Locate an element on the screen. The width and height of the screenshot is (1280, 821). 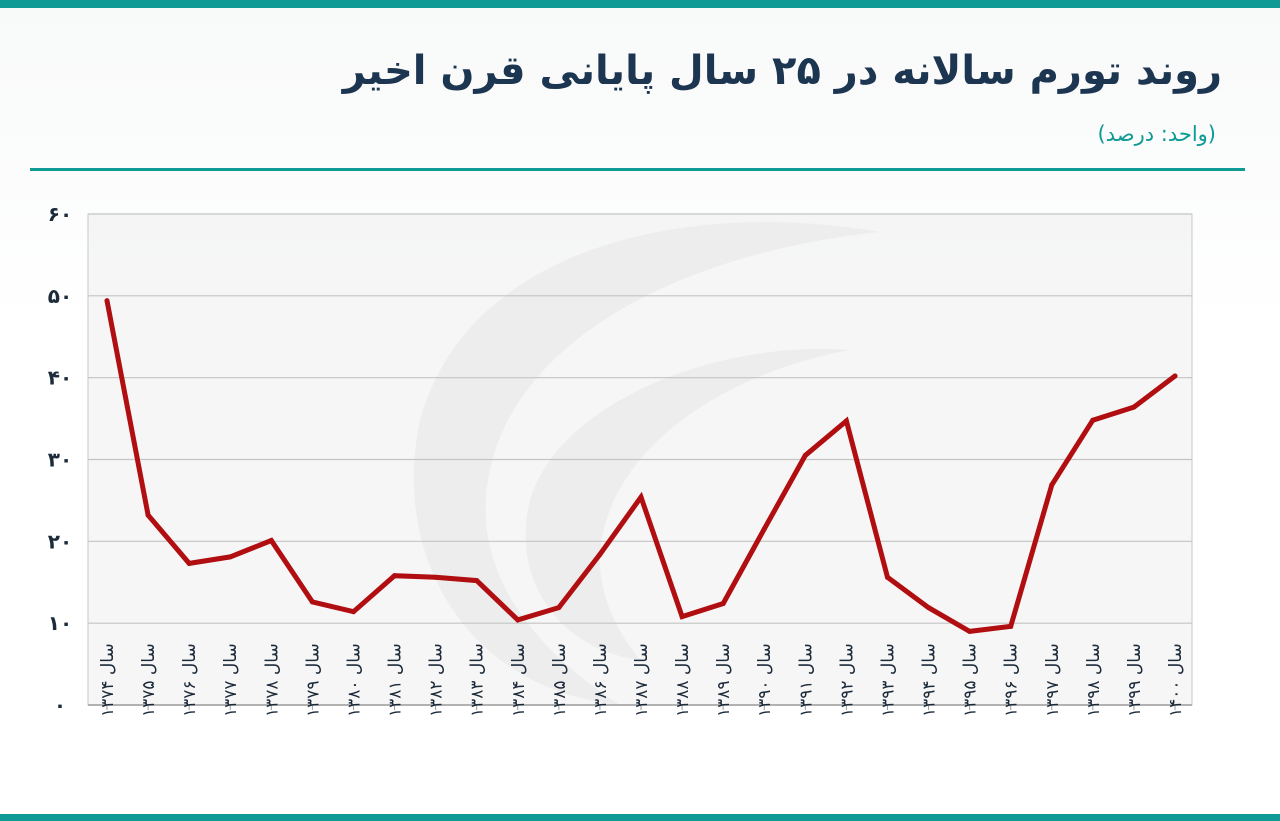
x-tick-label: سال ۱۳۷۹ is located at coordinates (313, 680).